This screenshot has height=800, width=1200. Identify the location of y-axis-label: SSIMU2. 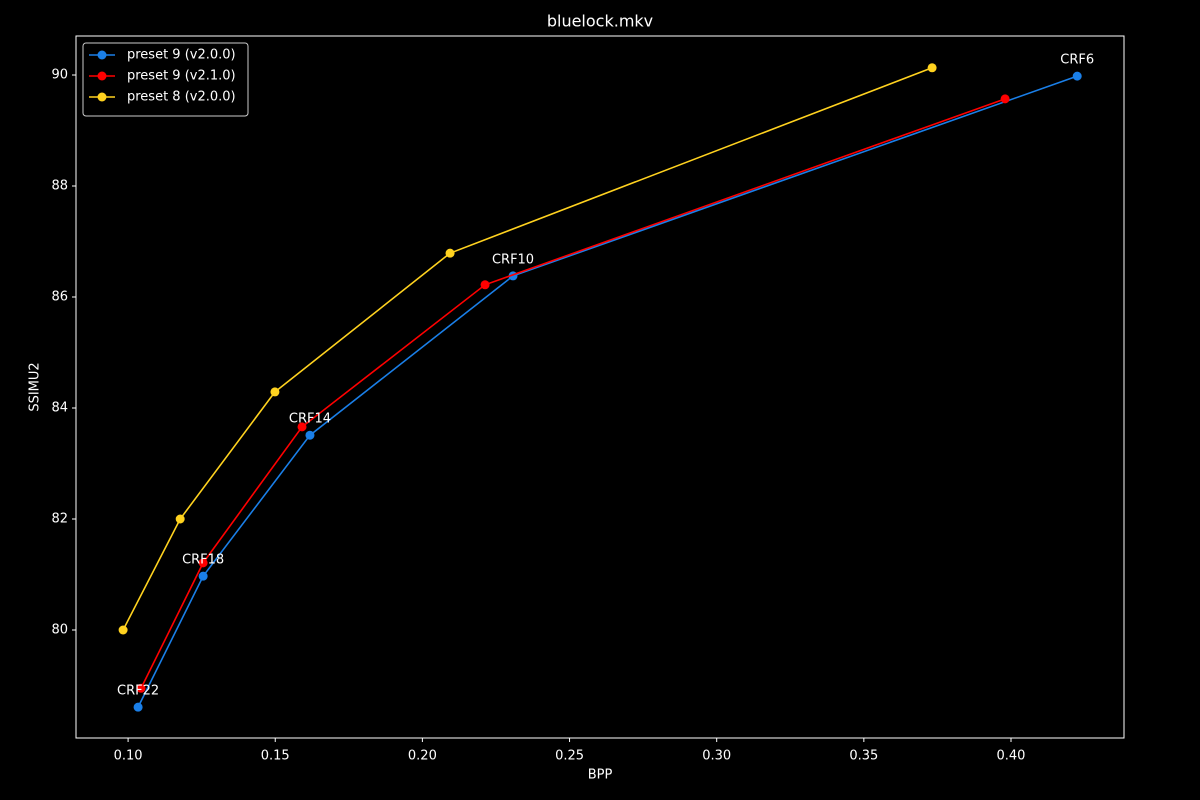
(35, 386).